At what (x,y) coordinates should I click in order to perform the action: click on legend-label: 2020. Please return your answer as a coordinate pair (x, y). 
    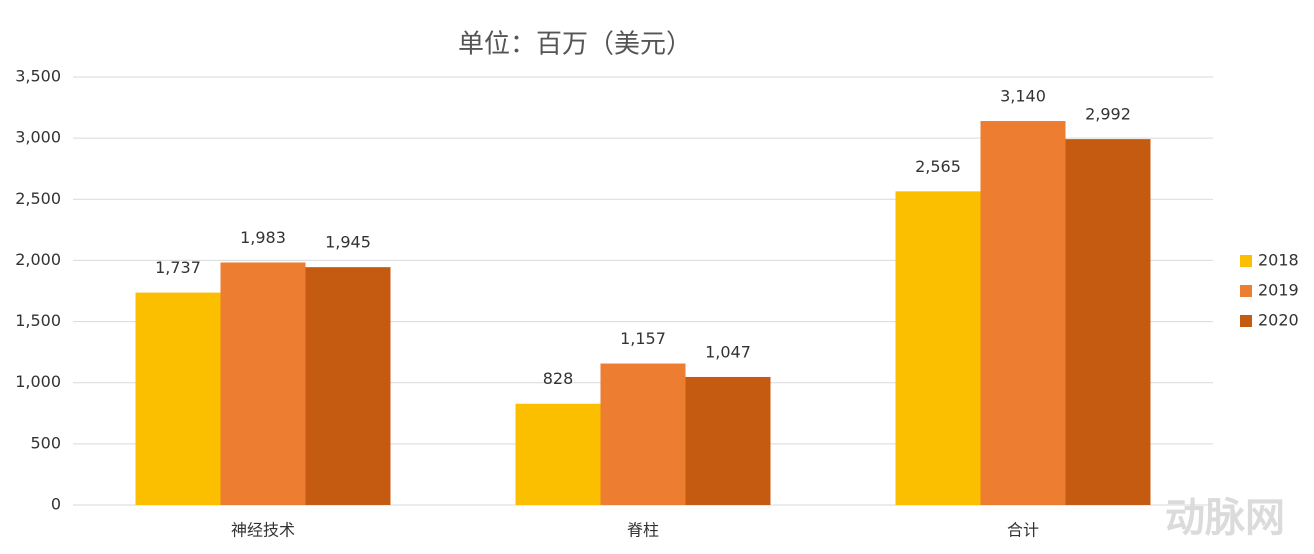
    Looking at the image, I should click on (1278, 320).